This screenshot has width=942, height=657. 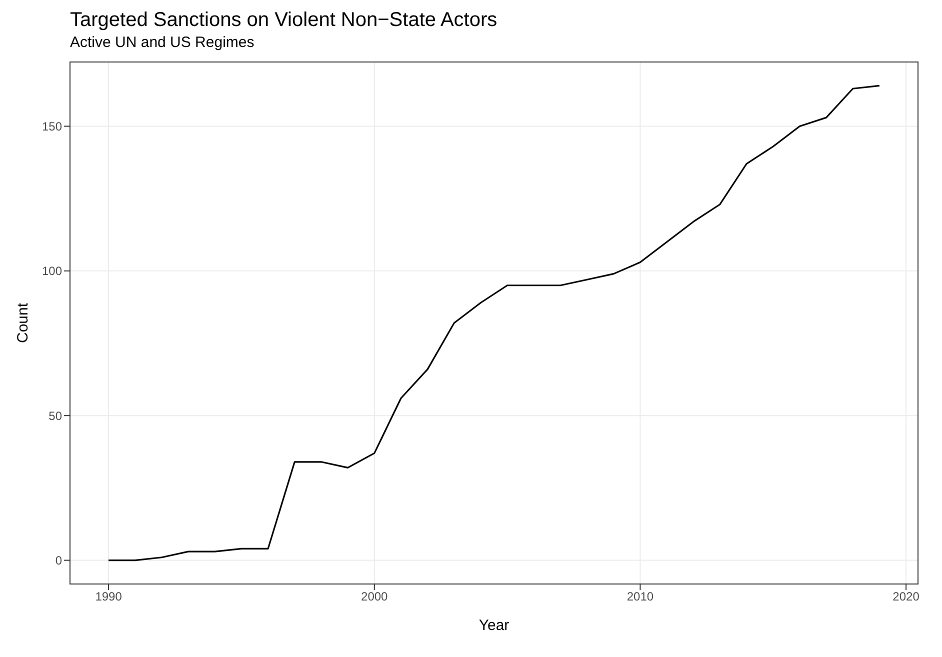 I want to click on y-tick-label: 100, so click(x=52, y=271).